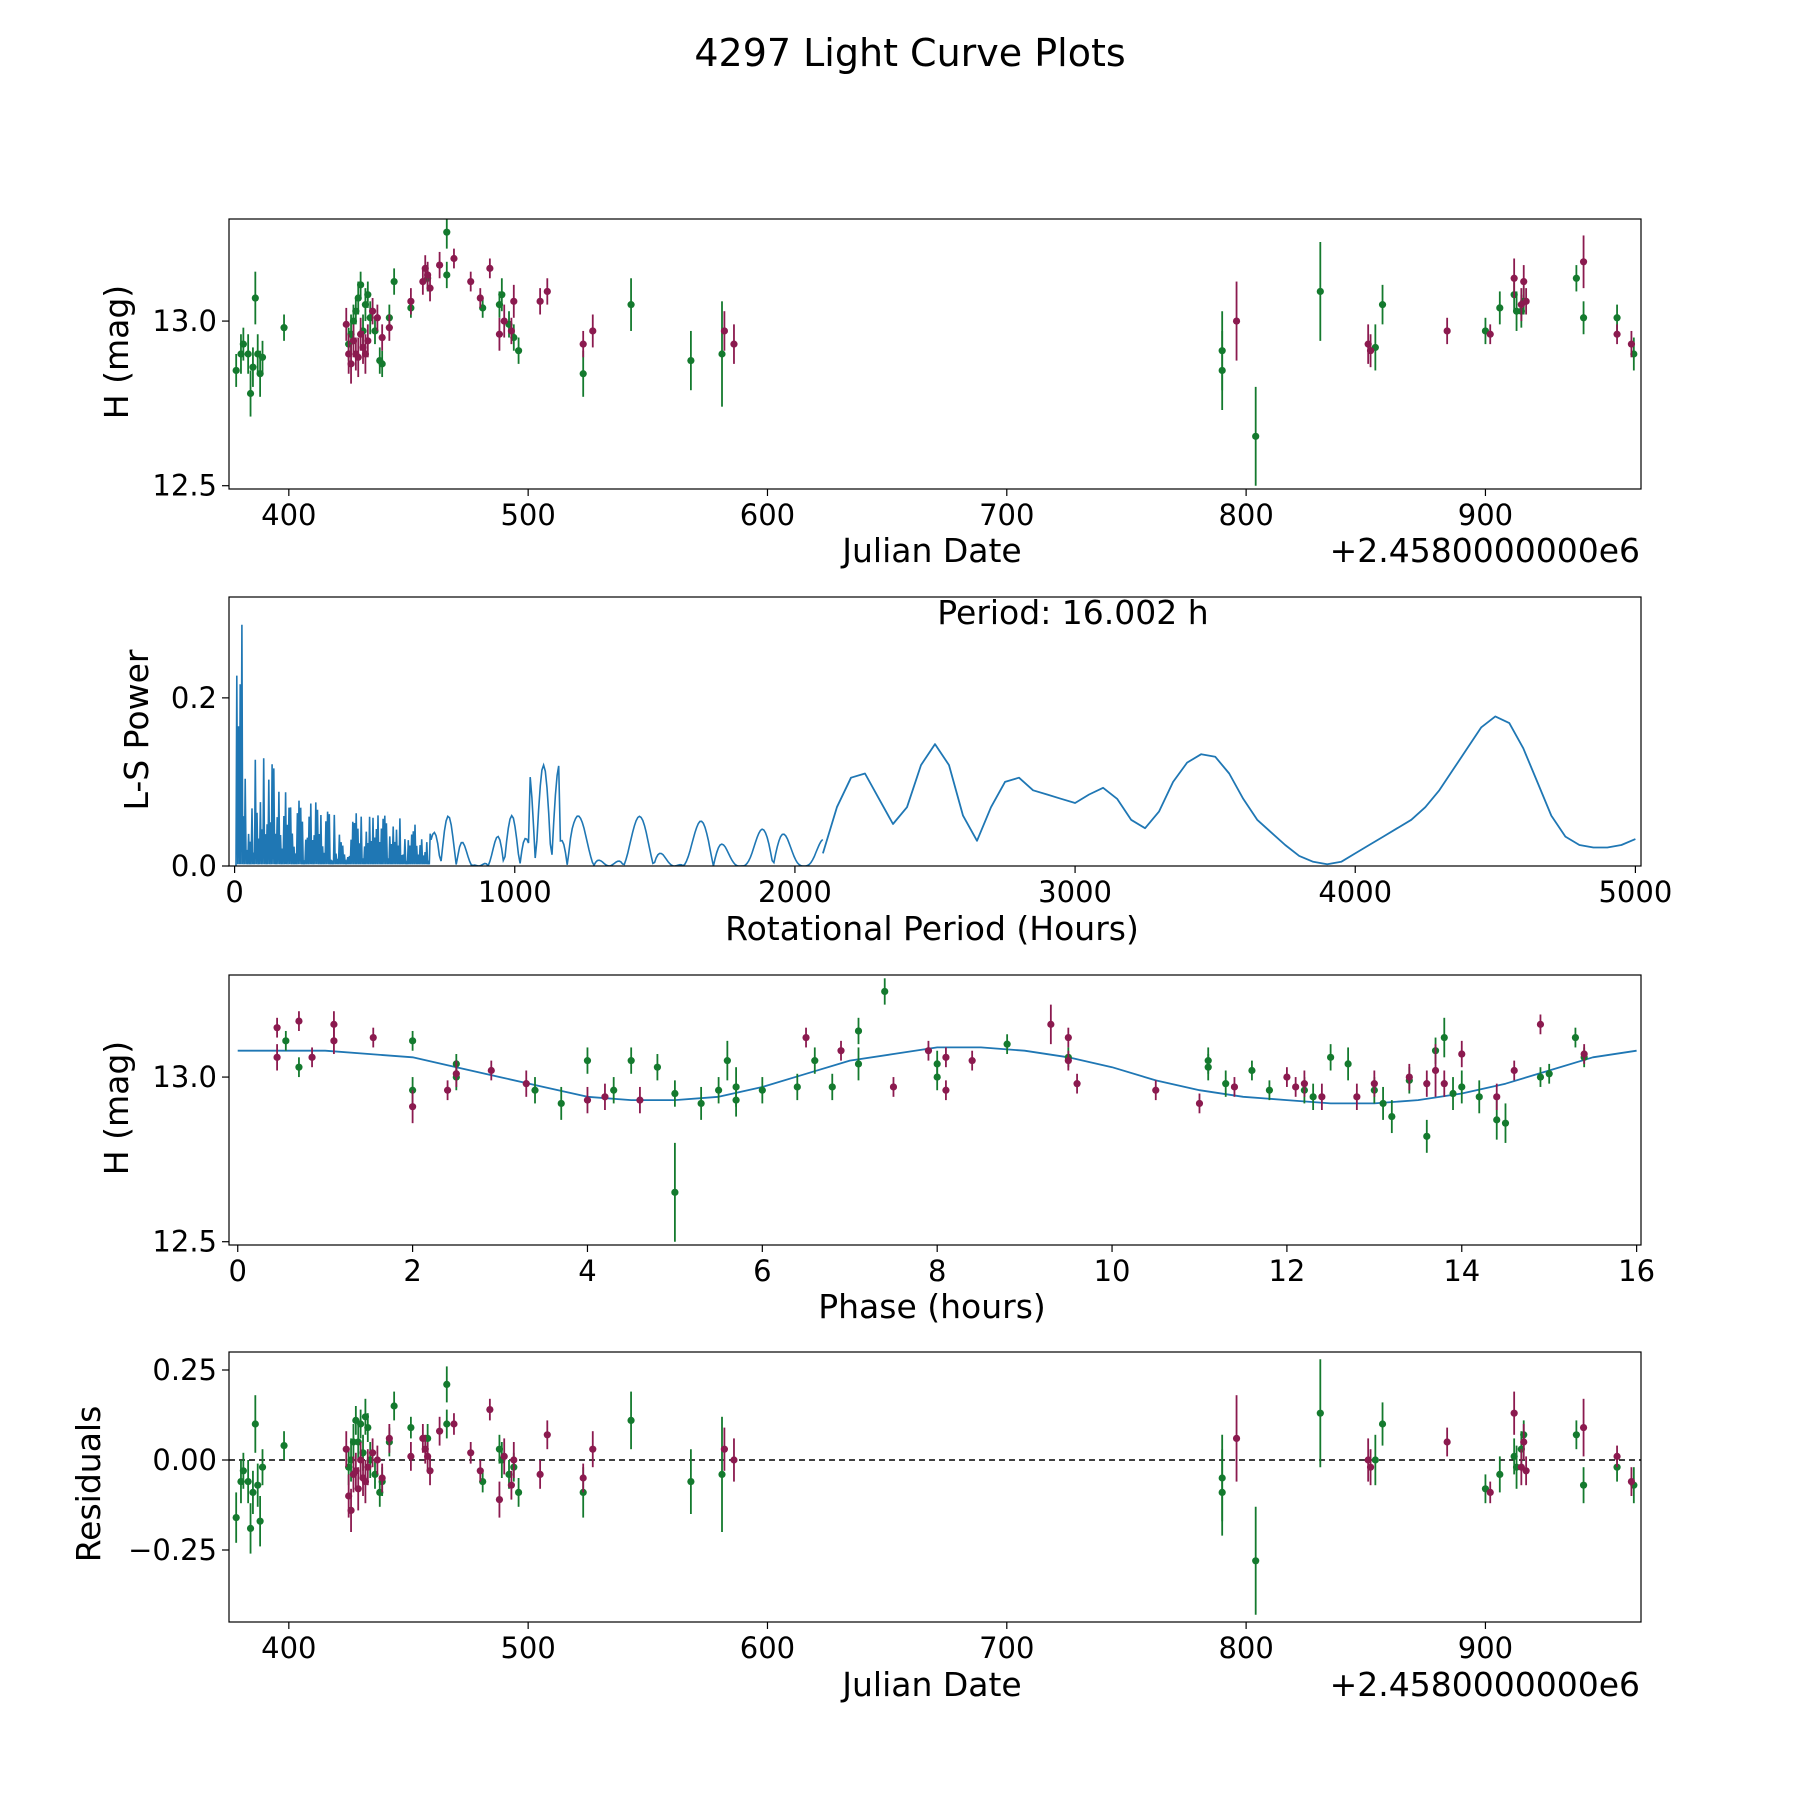 The height and width of the screenshot is (1800, 1800). What do you see at coordinates (1245, 1648) in the screenshot?
I see `x-tick-label: 800` at bounding box center [1245, 1648].